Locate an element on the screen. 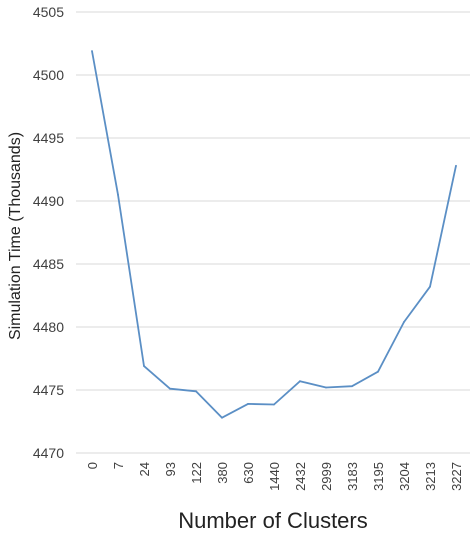 Image resolution: width=474 pixels, height=542 pixels. y-axis-ticks: 4470 4475 4480 4485 4490 4495 4500 4505 is located at coordinates (48, 232).